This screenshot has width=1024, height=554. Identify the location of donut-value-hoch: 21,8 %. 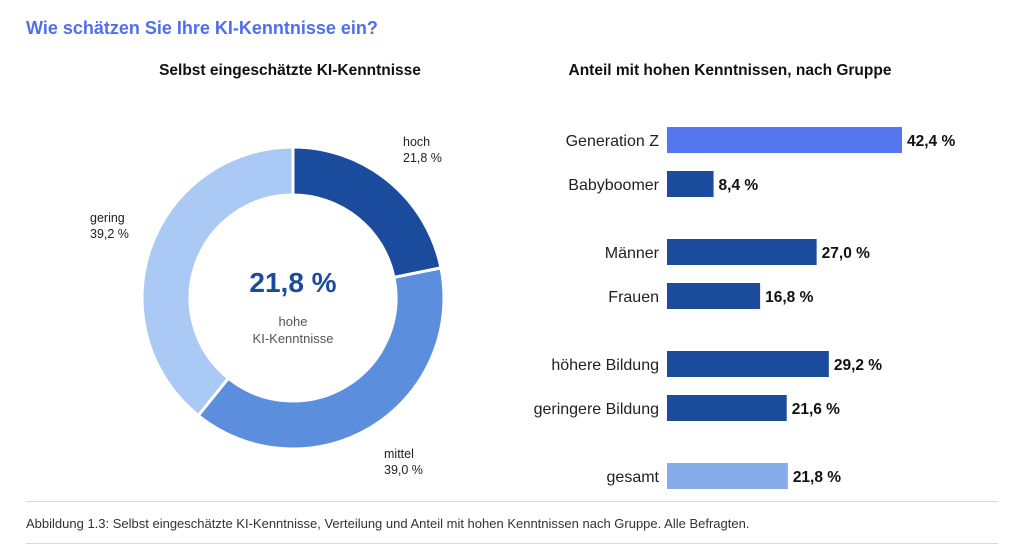
(422, 158).